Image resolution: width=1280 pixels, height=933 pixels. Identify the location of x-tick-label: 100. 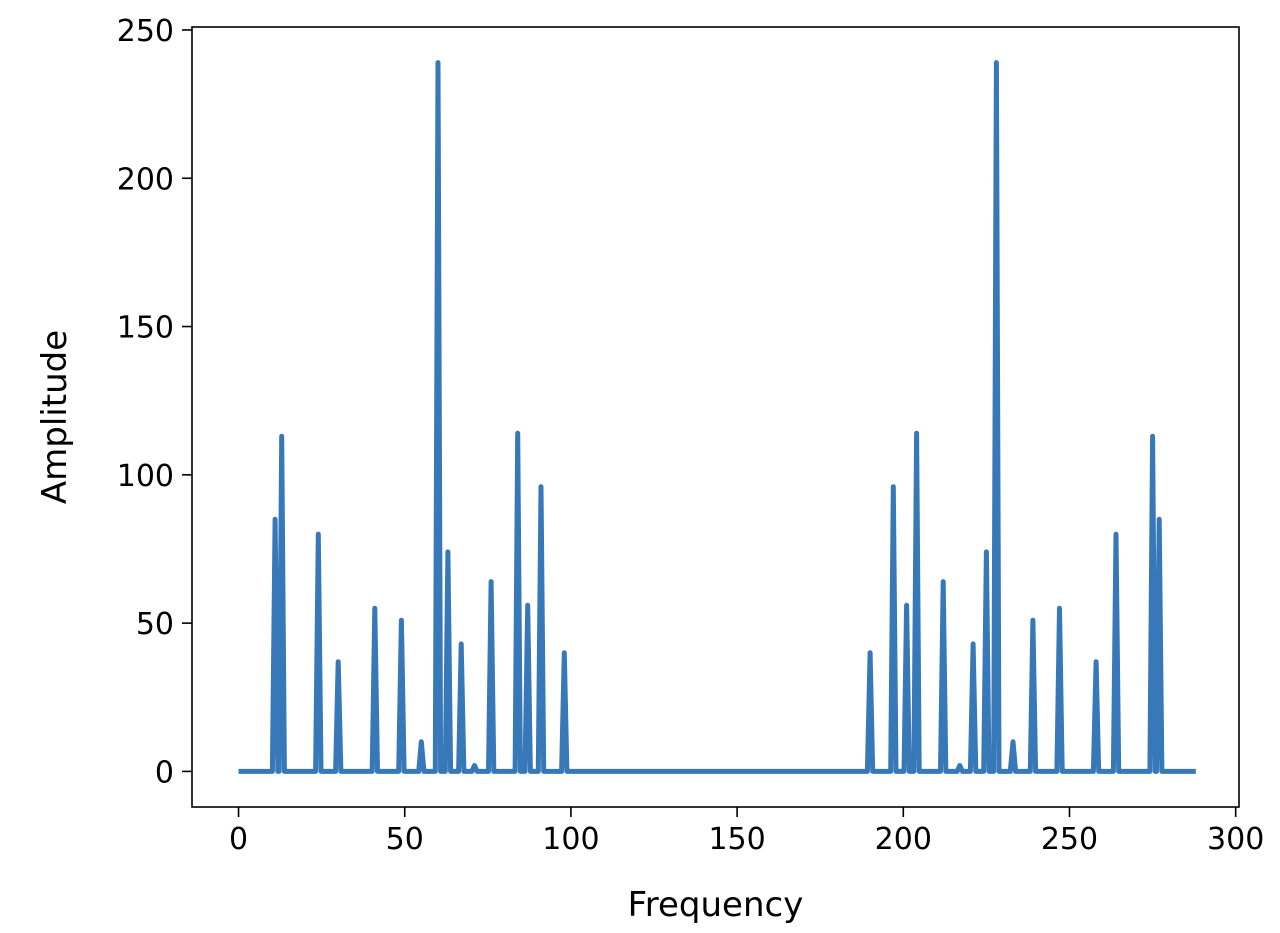
(570, 839).